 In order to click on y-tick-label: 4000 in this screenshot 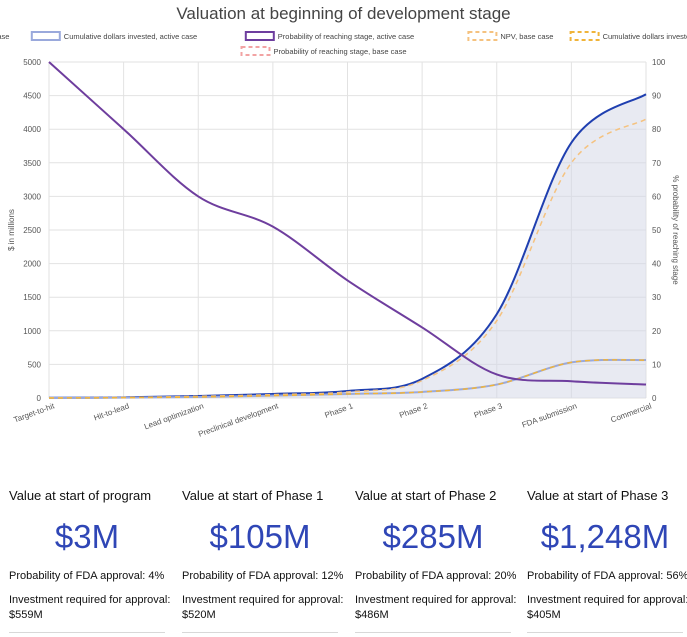, I will do `click(32, 129)`.